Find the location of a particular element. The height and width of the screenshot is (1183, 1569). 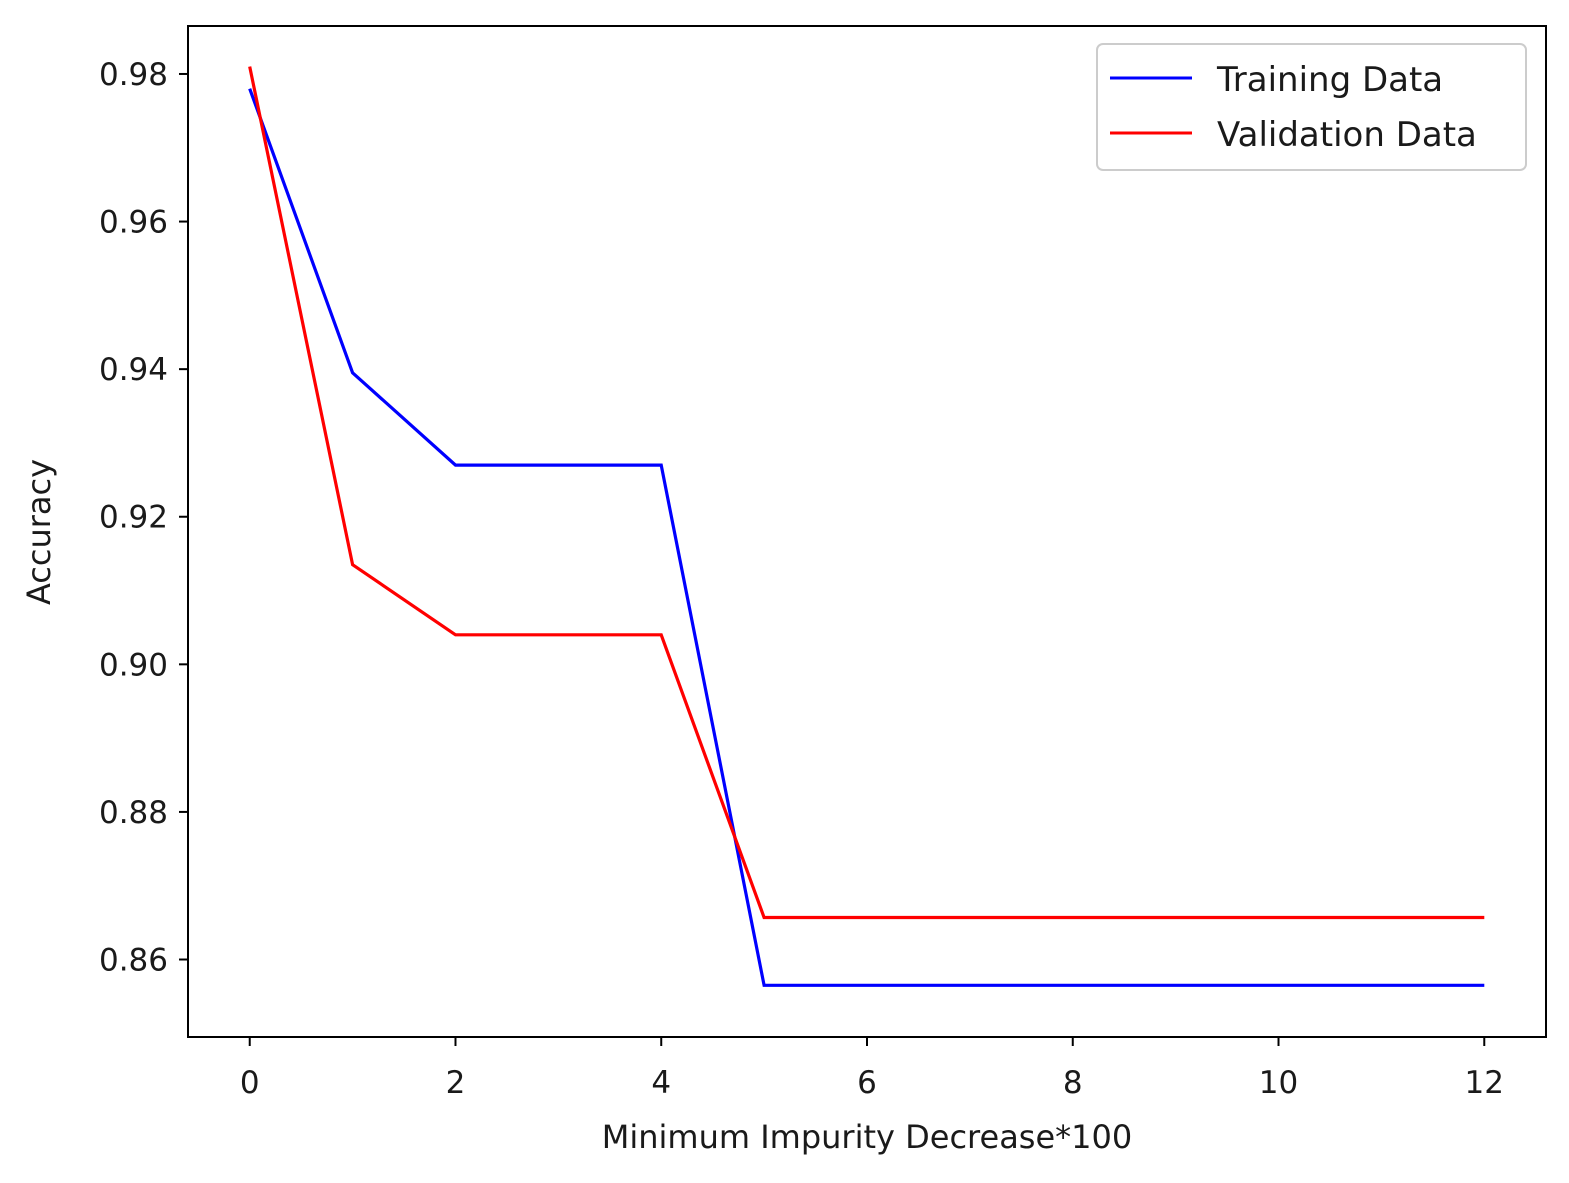

x-tick-label: 12 is located at coordinates (1484, 1083).